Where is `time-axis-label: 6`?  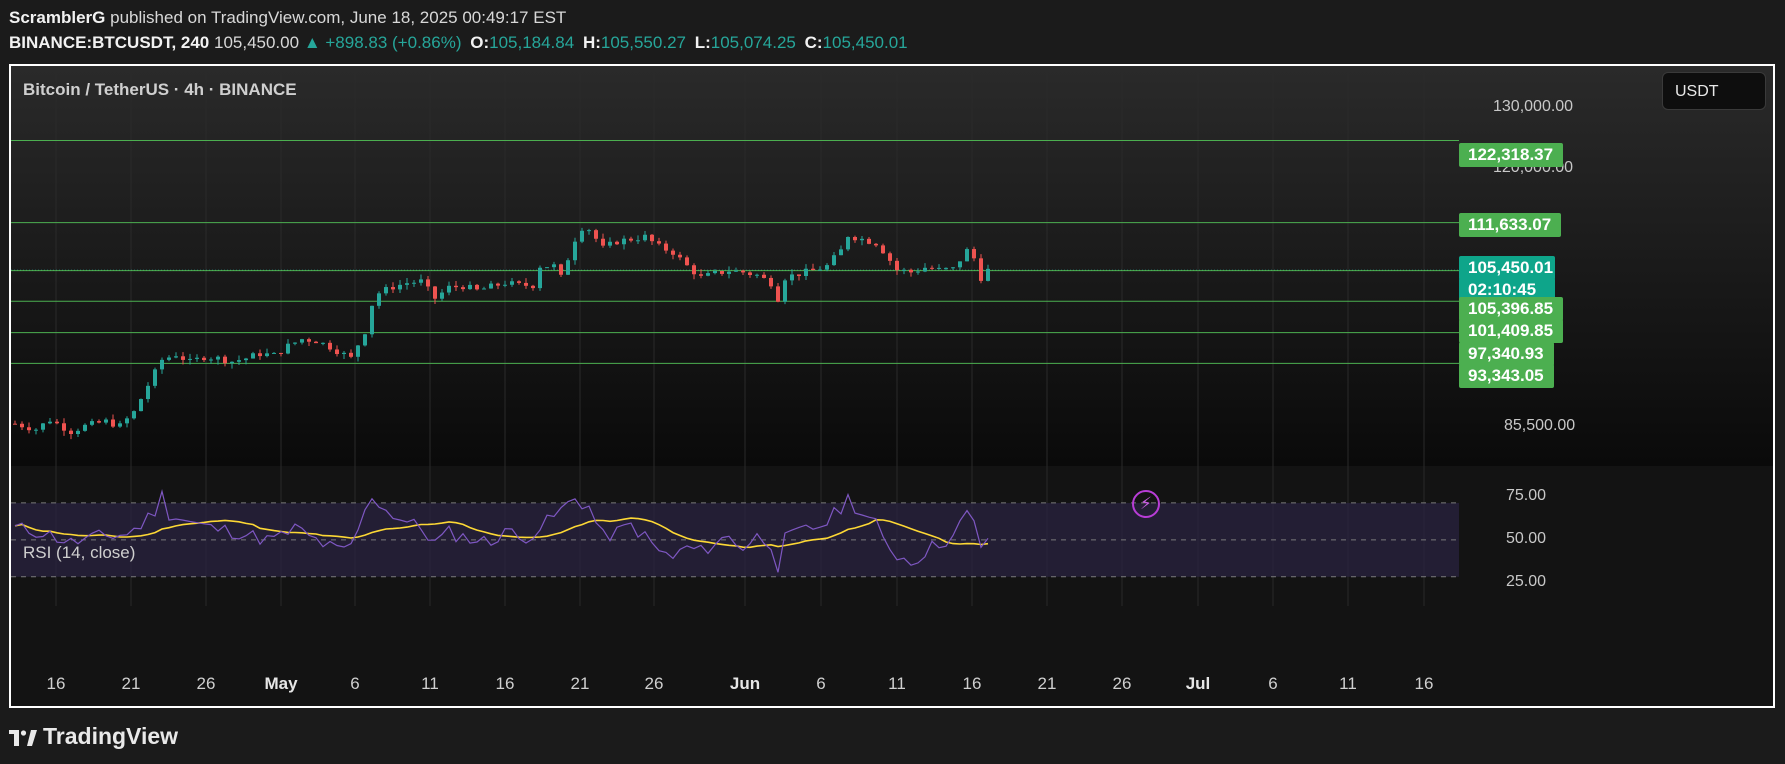
time-axis-label: 6 is located at coordinates (821, 683).